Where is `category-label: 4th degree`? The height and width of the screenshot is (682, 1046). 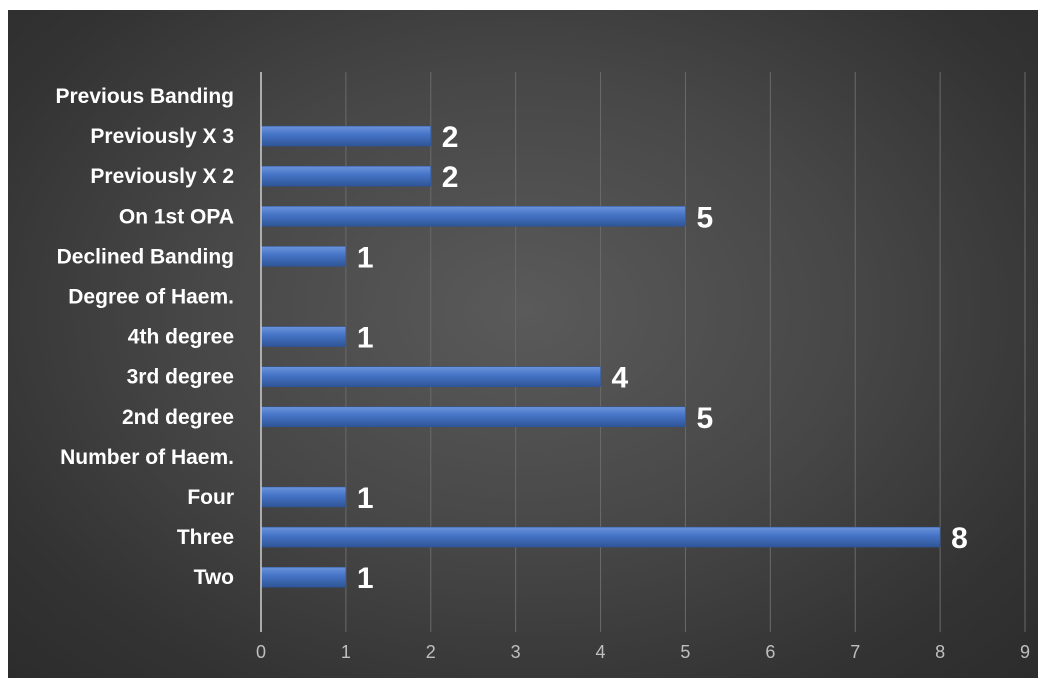
category-label: 4th degree is located at coordinates (181, 337).